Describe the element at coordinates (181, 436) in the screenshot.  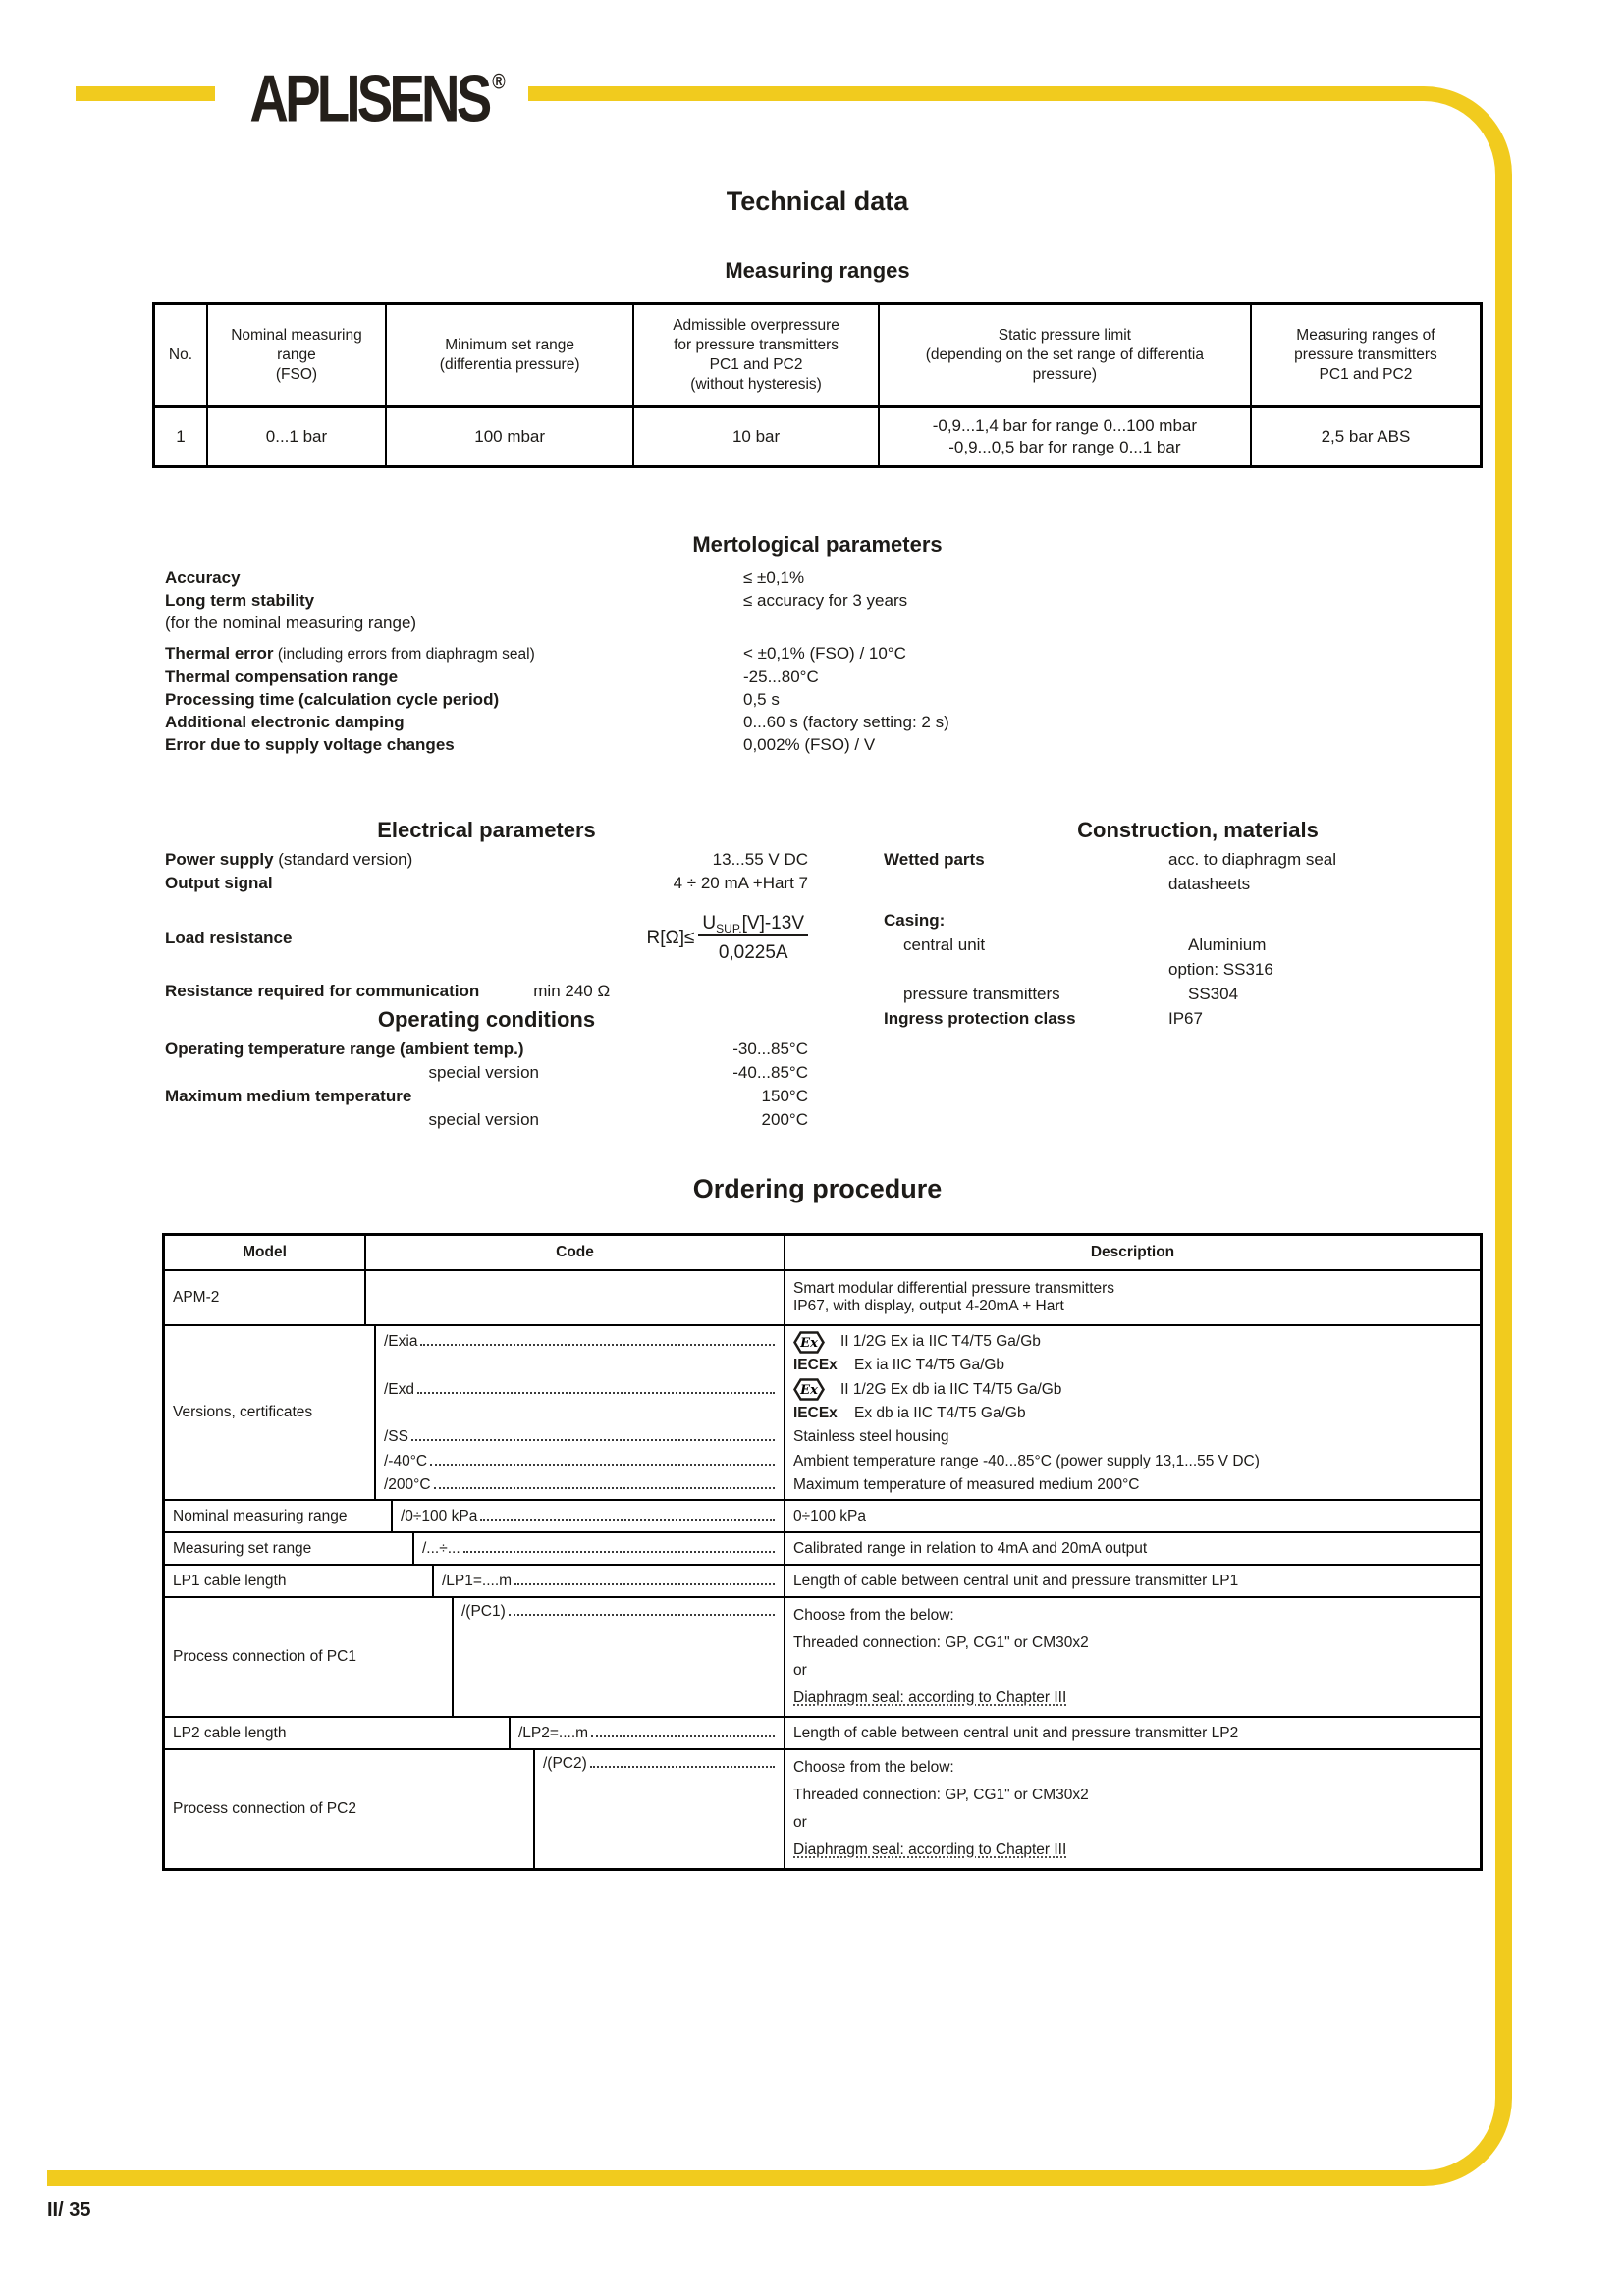
I see `cell-no: 1` at that location.